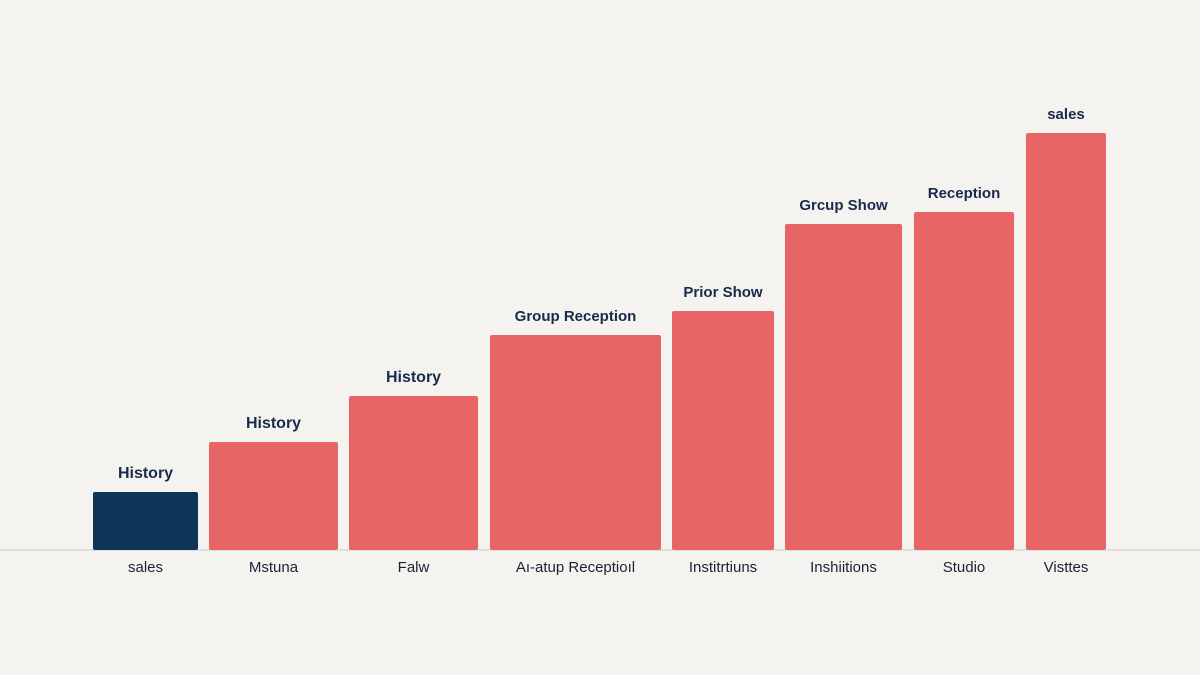  Describe the element at coordinates (723, 567) in the screenshot. I see `category-label-5: Institrtiuns` at that location.